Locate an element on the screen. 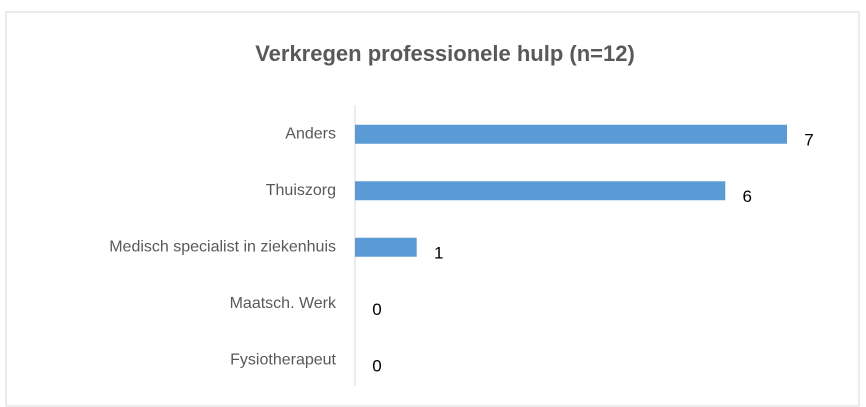  y-tick-label: Fysiotherapeut is located at coordinates (283, 359).